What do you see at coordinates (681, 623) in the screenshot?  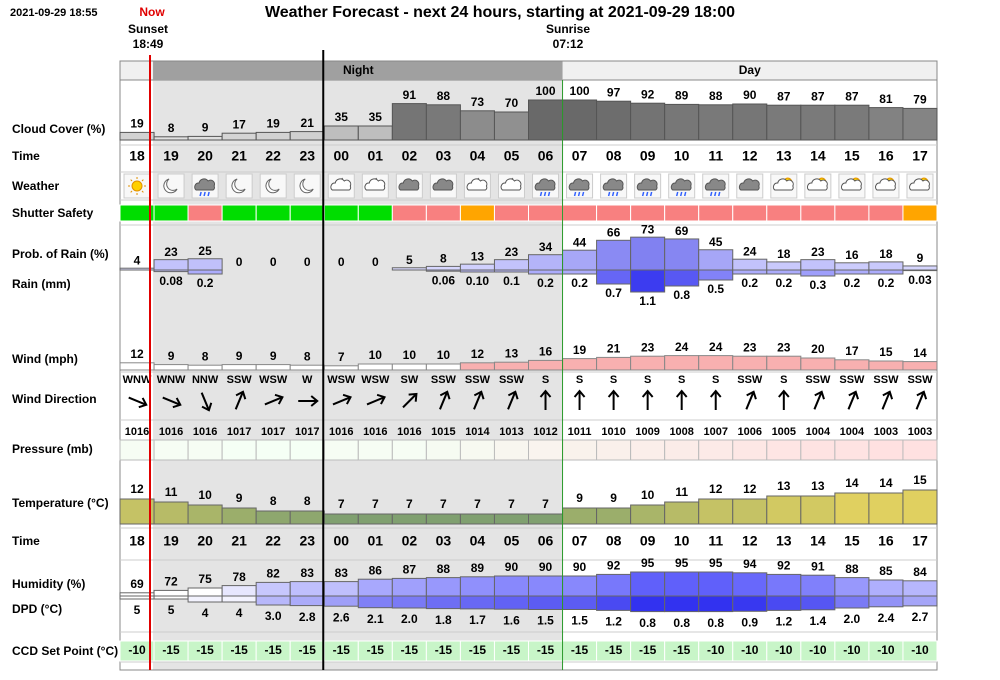 I see `label: 0.8` at bounding box center [681, 623].